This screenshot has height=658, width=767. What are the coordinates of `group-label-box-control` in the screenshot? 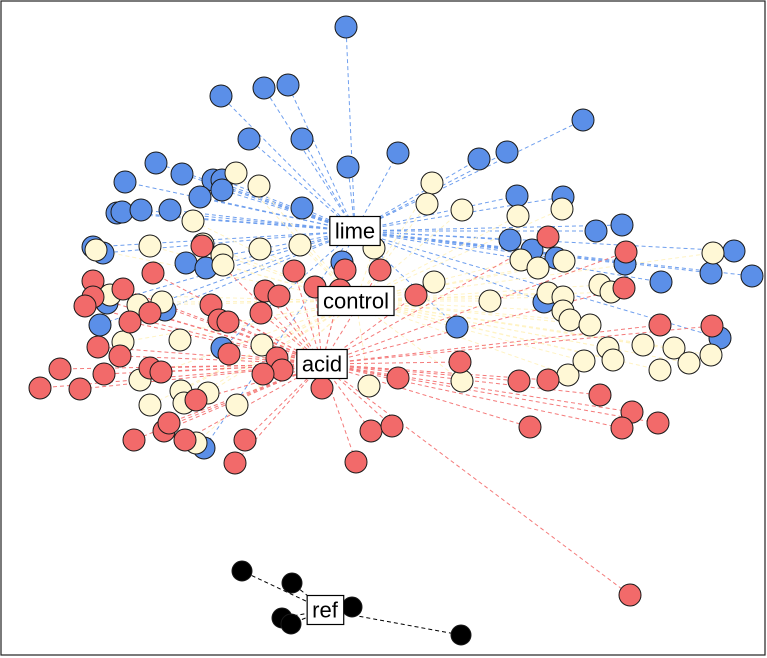 It's located at (356, 301).